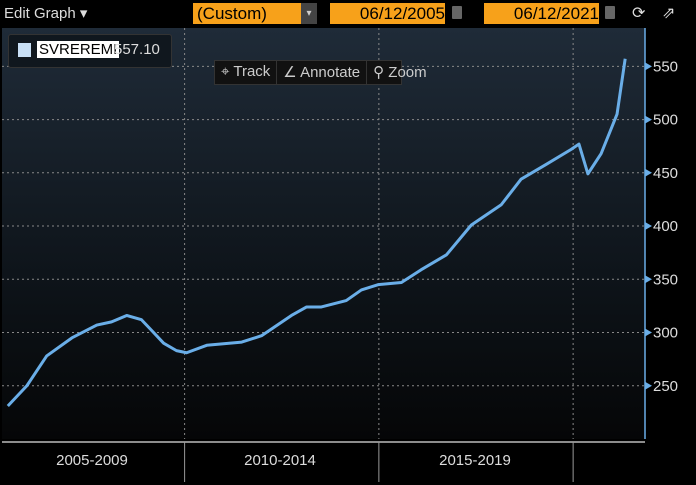 This screenshot has height=485, width=696. I want to click on start-date-input: 06/12/2005, so click(387, 13).